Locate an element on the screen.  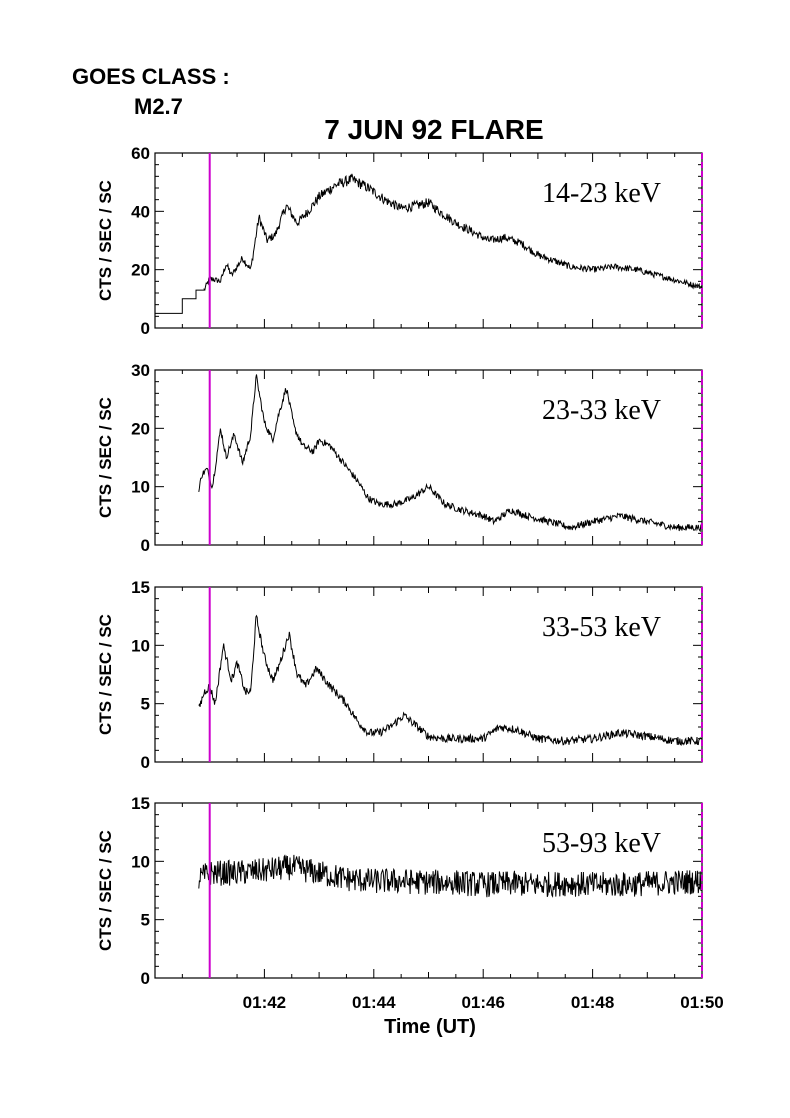
x-tick-label: 01:48 is located at coordinates (592, 1002).